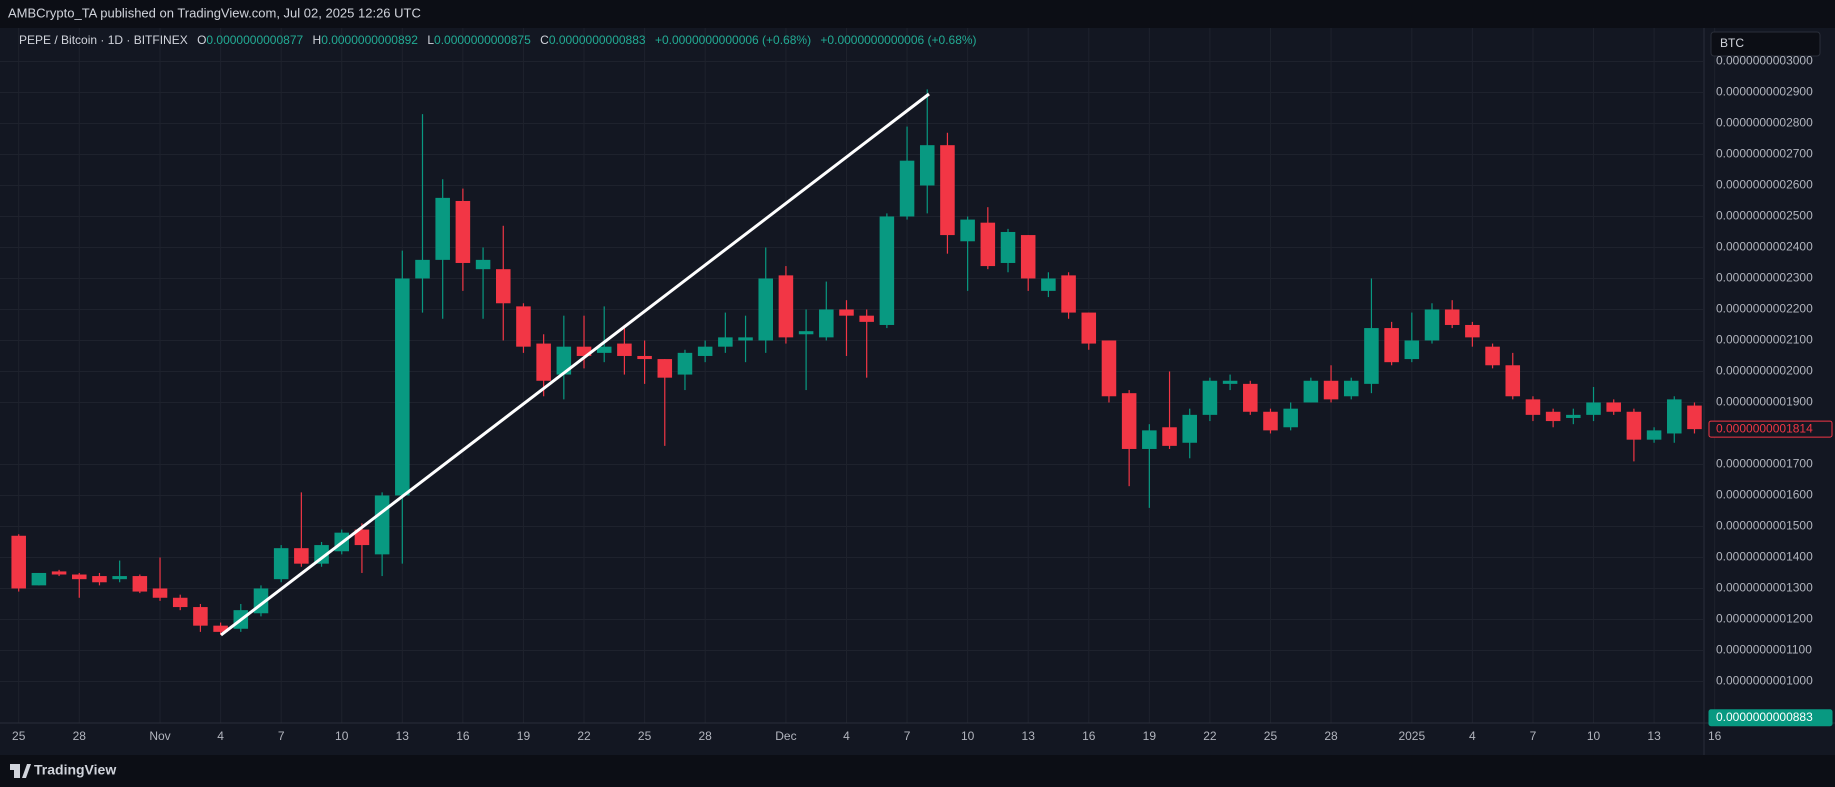 This screenshot has height=787, width=1835. What do you see at coordinates (1764, 588) in the screenshot?
I see `y-tick-label: 0.0000000001300` at bounding box center [1764, 588].